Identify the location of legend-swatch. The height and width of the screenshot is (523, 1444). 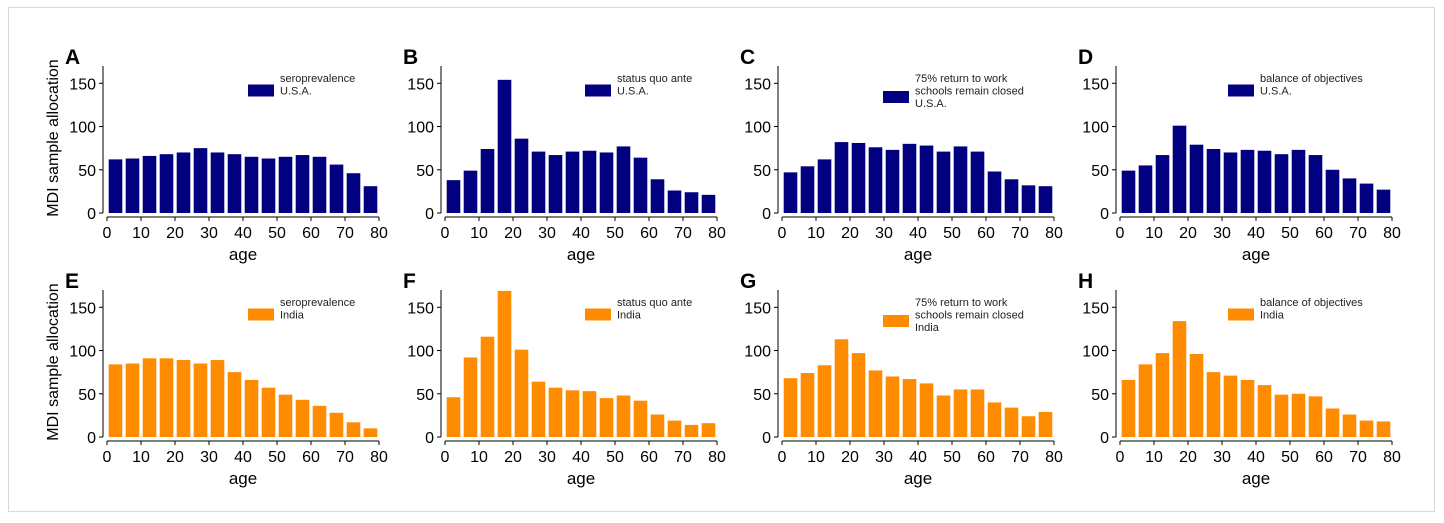
(261, 90).